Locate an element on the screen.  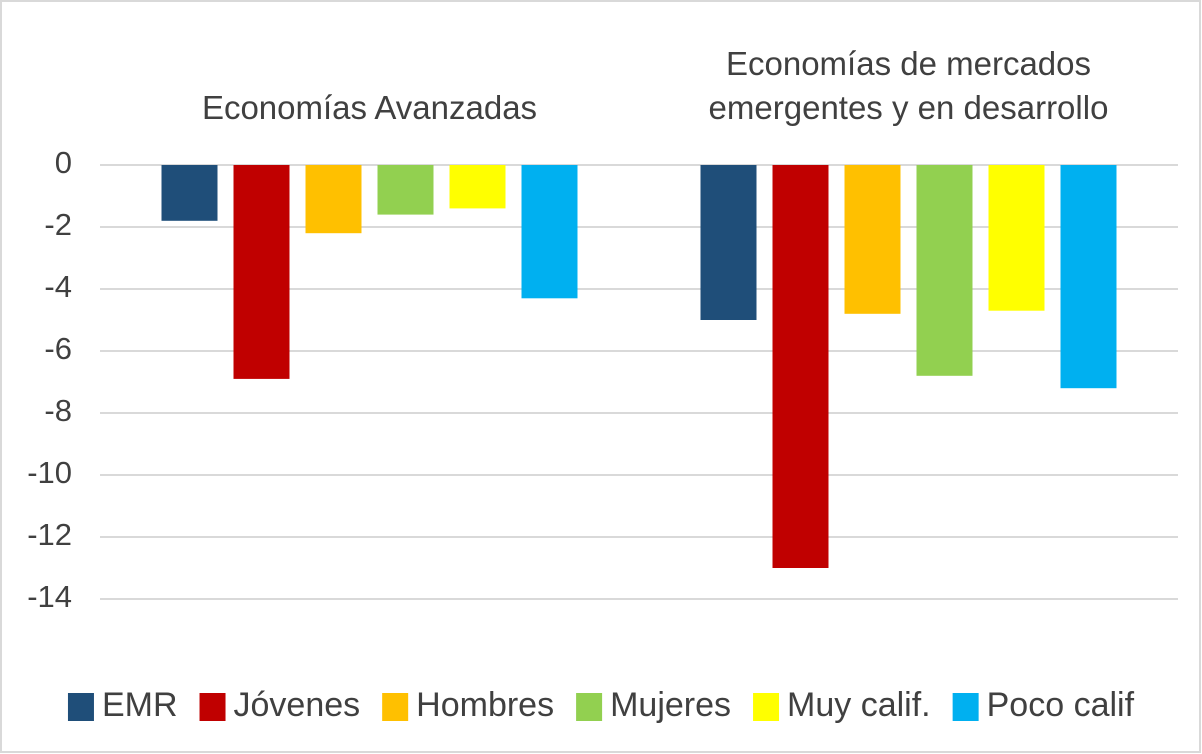
y-tick-label: -10 is located at coordinates (49, 472).